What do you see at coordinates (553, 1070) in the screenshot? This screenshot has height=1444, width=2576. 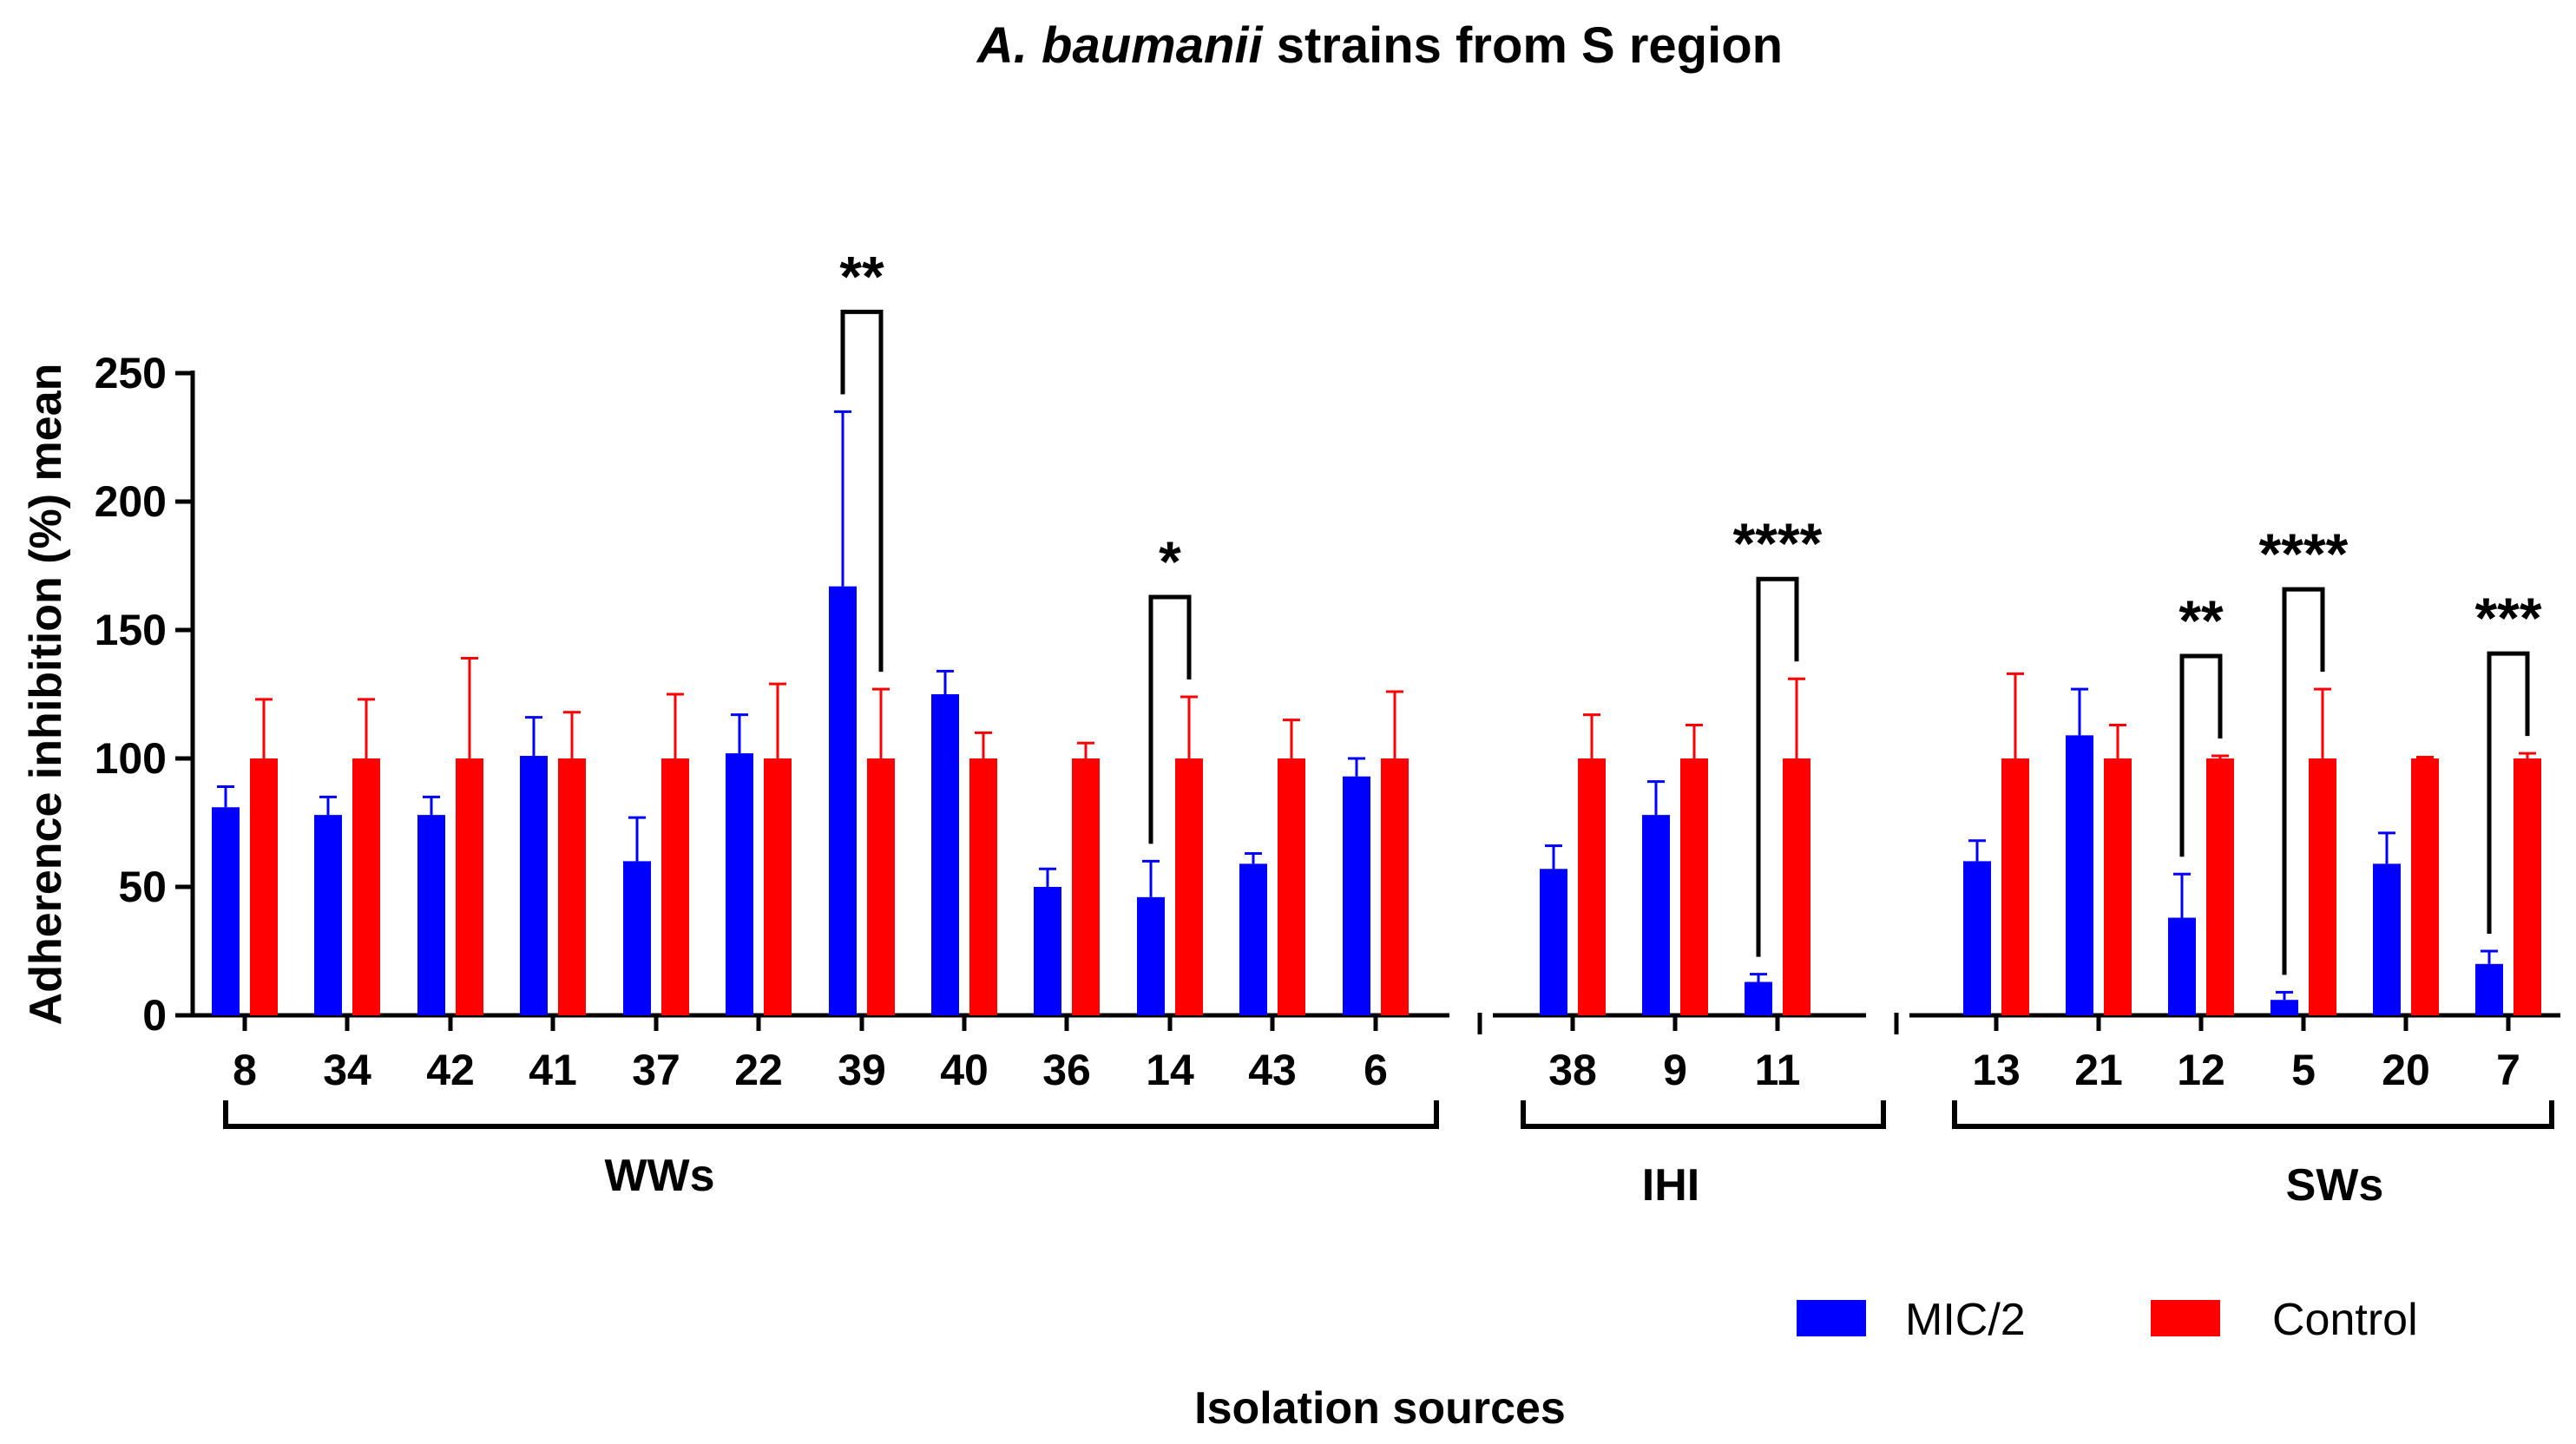 I see `x-tick-label: 41` at bounding box center [553, 1070].